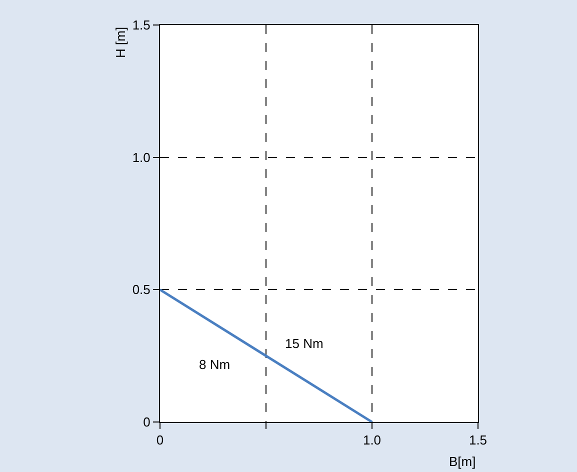 This screenshot has height=472, width=577. I want to click on y-tick-label: 0.5, so click(141, 290).